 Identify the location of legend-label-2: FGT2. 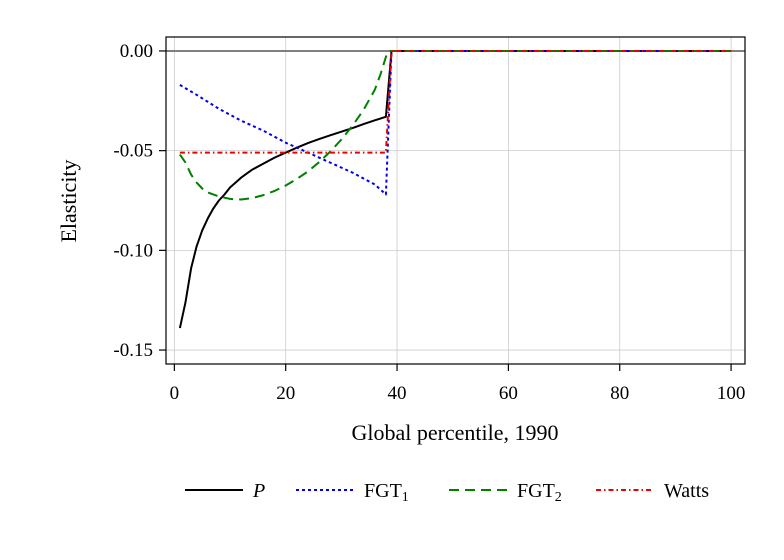
(539, 492).